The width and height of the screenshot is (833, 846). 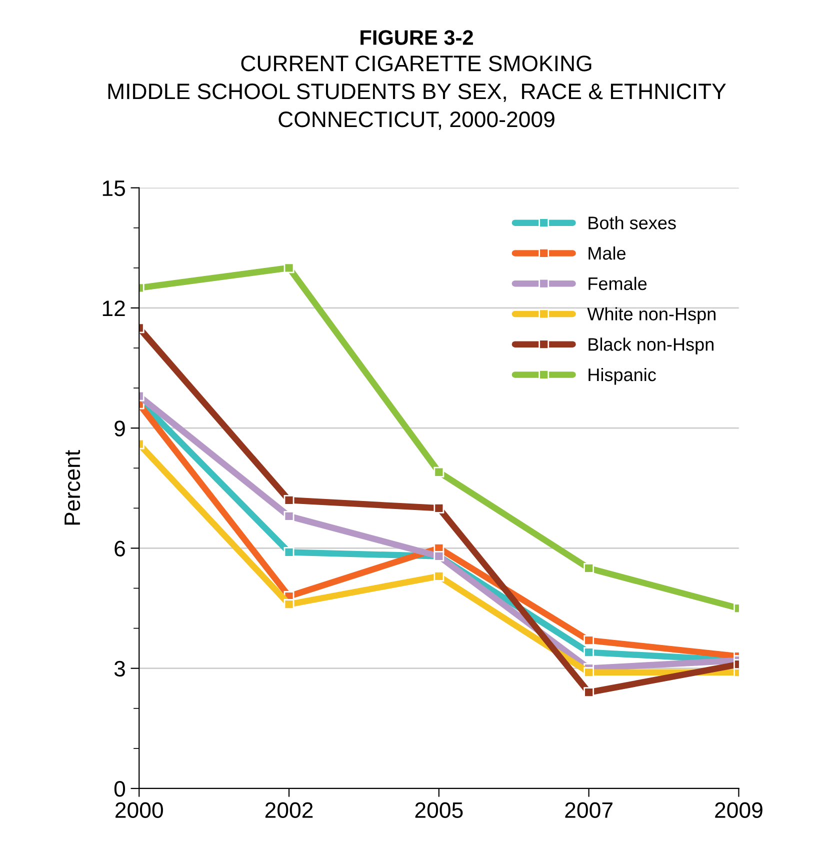 What do you see at coordinates (417, 93) in the screenshot?
I see `chart-subtitle: CURRENT CIGARETTE SMOKING MIDDLE SCHOOL STUDENTS BY SEX, RACE & ETHNICITY CONNECTICUT, 2000-2009` at bounding box center [417, 93].